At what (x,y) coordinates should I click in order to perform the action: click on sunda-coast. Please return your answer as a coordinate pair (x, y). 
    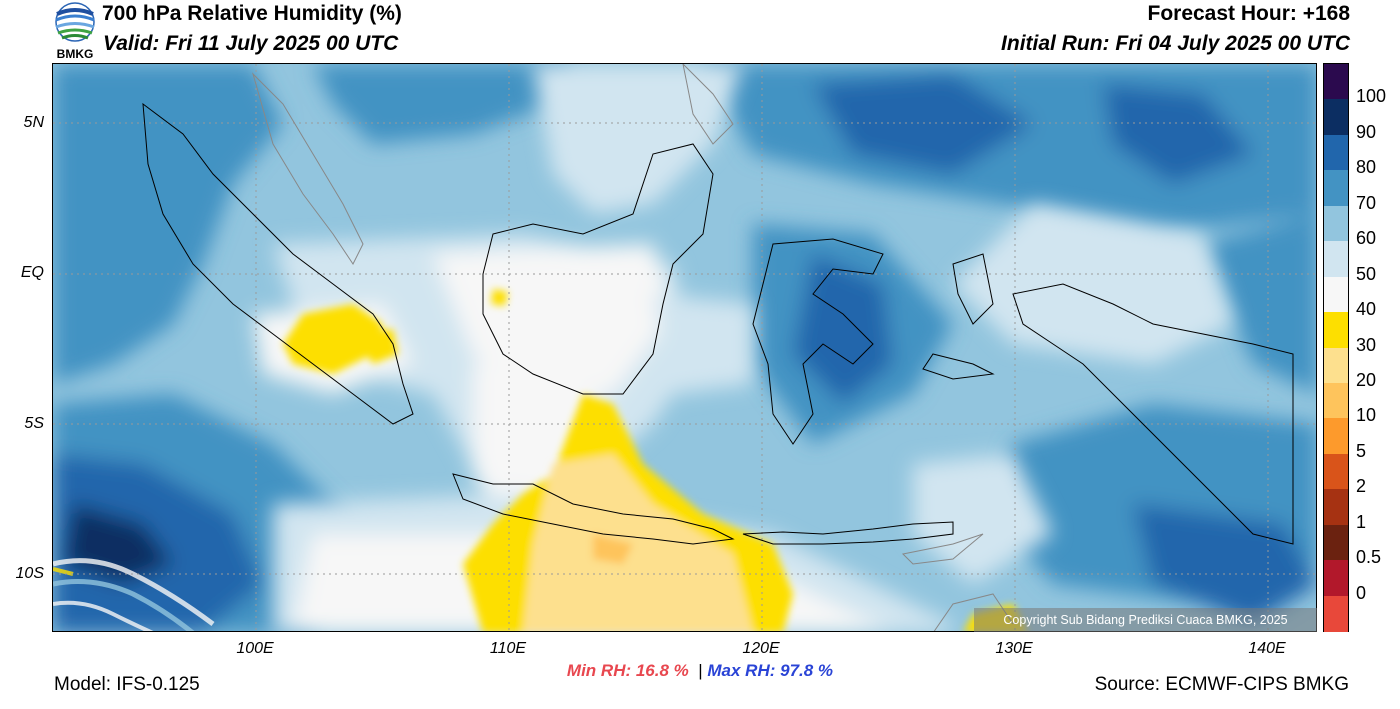
    Looking at the image, I should click on (848, 533).